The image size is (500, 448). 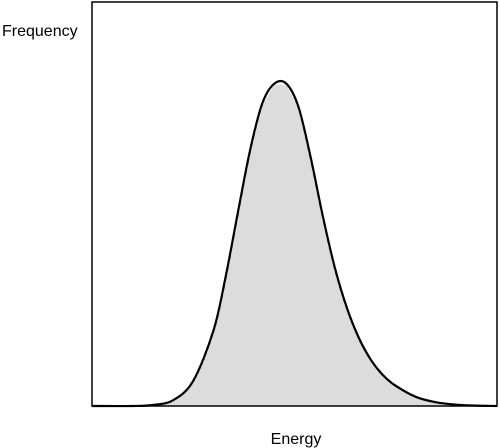 I want to click on x-axis-label: Energy, so click(x=296, y=439).